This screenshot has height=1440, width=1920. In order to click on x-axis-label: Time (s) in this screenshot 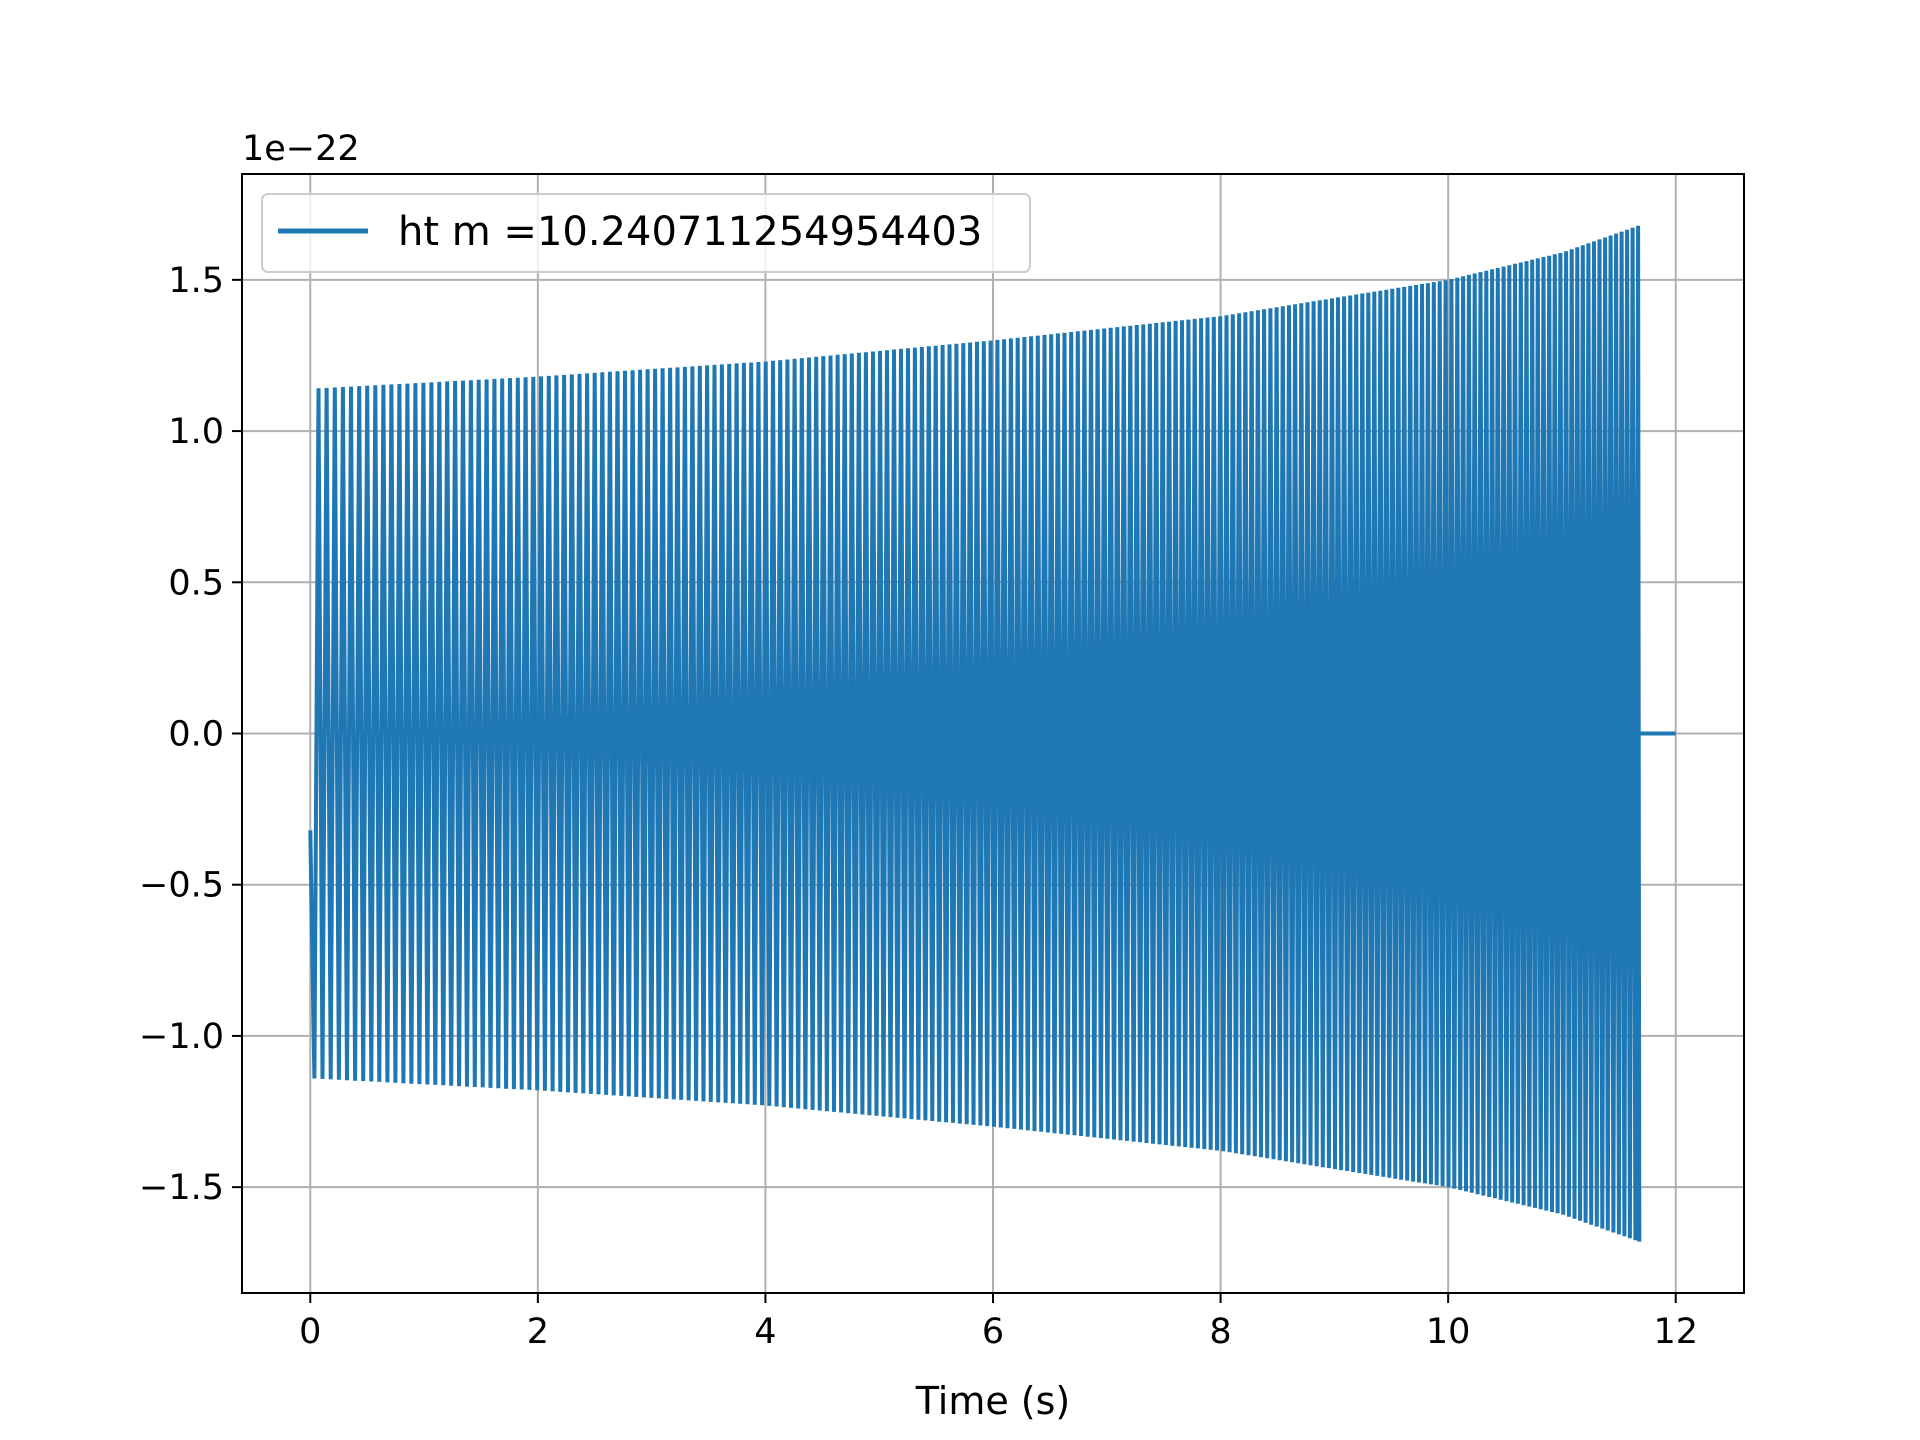, I will do `click(993, 1401)`.